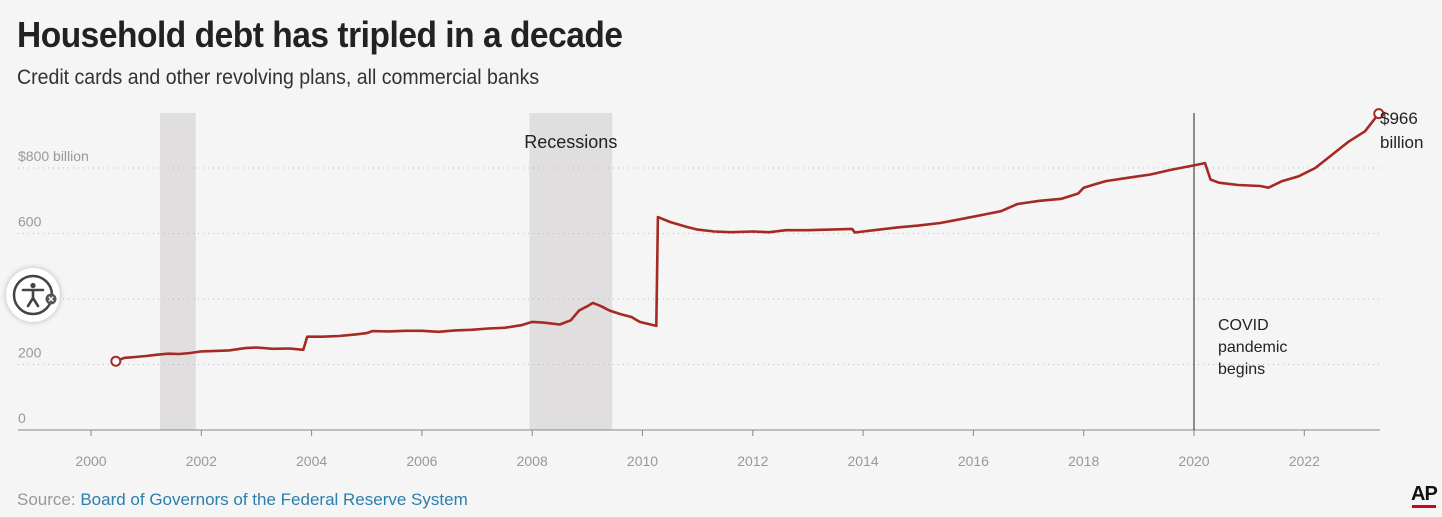  Describe the element at coordinates (1424, 506) in the screenshot. I see `ap-logo-underline` at that location.